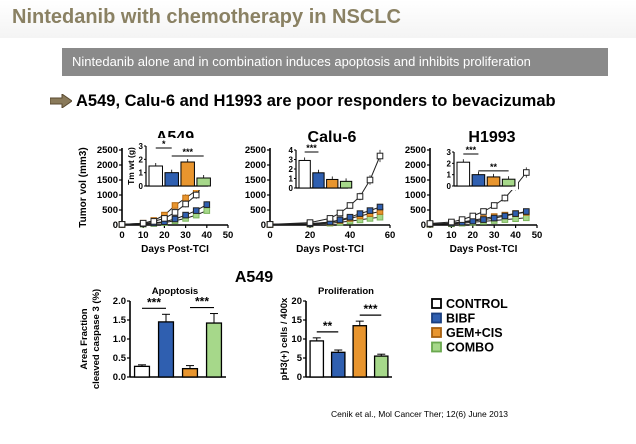  I want to click on legend-label: GEM+CIS, so click(474, 333).